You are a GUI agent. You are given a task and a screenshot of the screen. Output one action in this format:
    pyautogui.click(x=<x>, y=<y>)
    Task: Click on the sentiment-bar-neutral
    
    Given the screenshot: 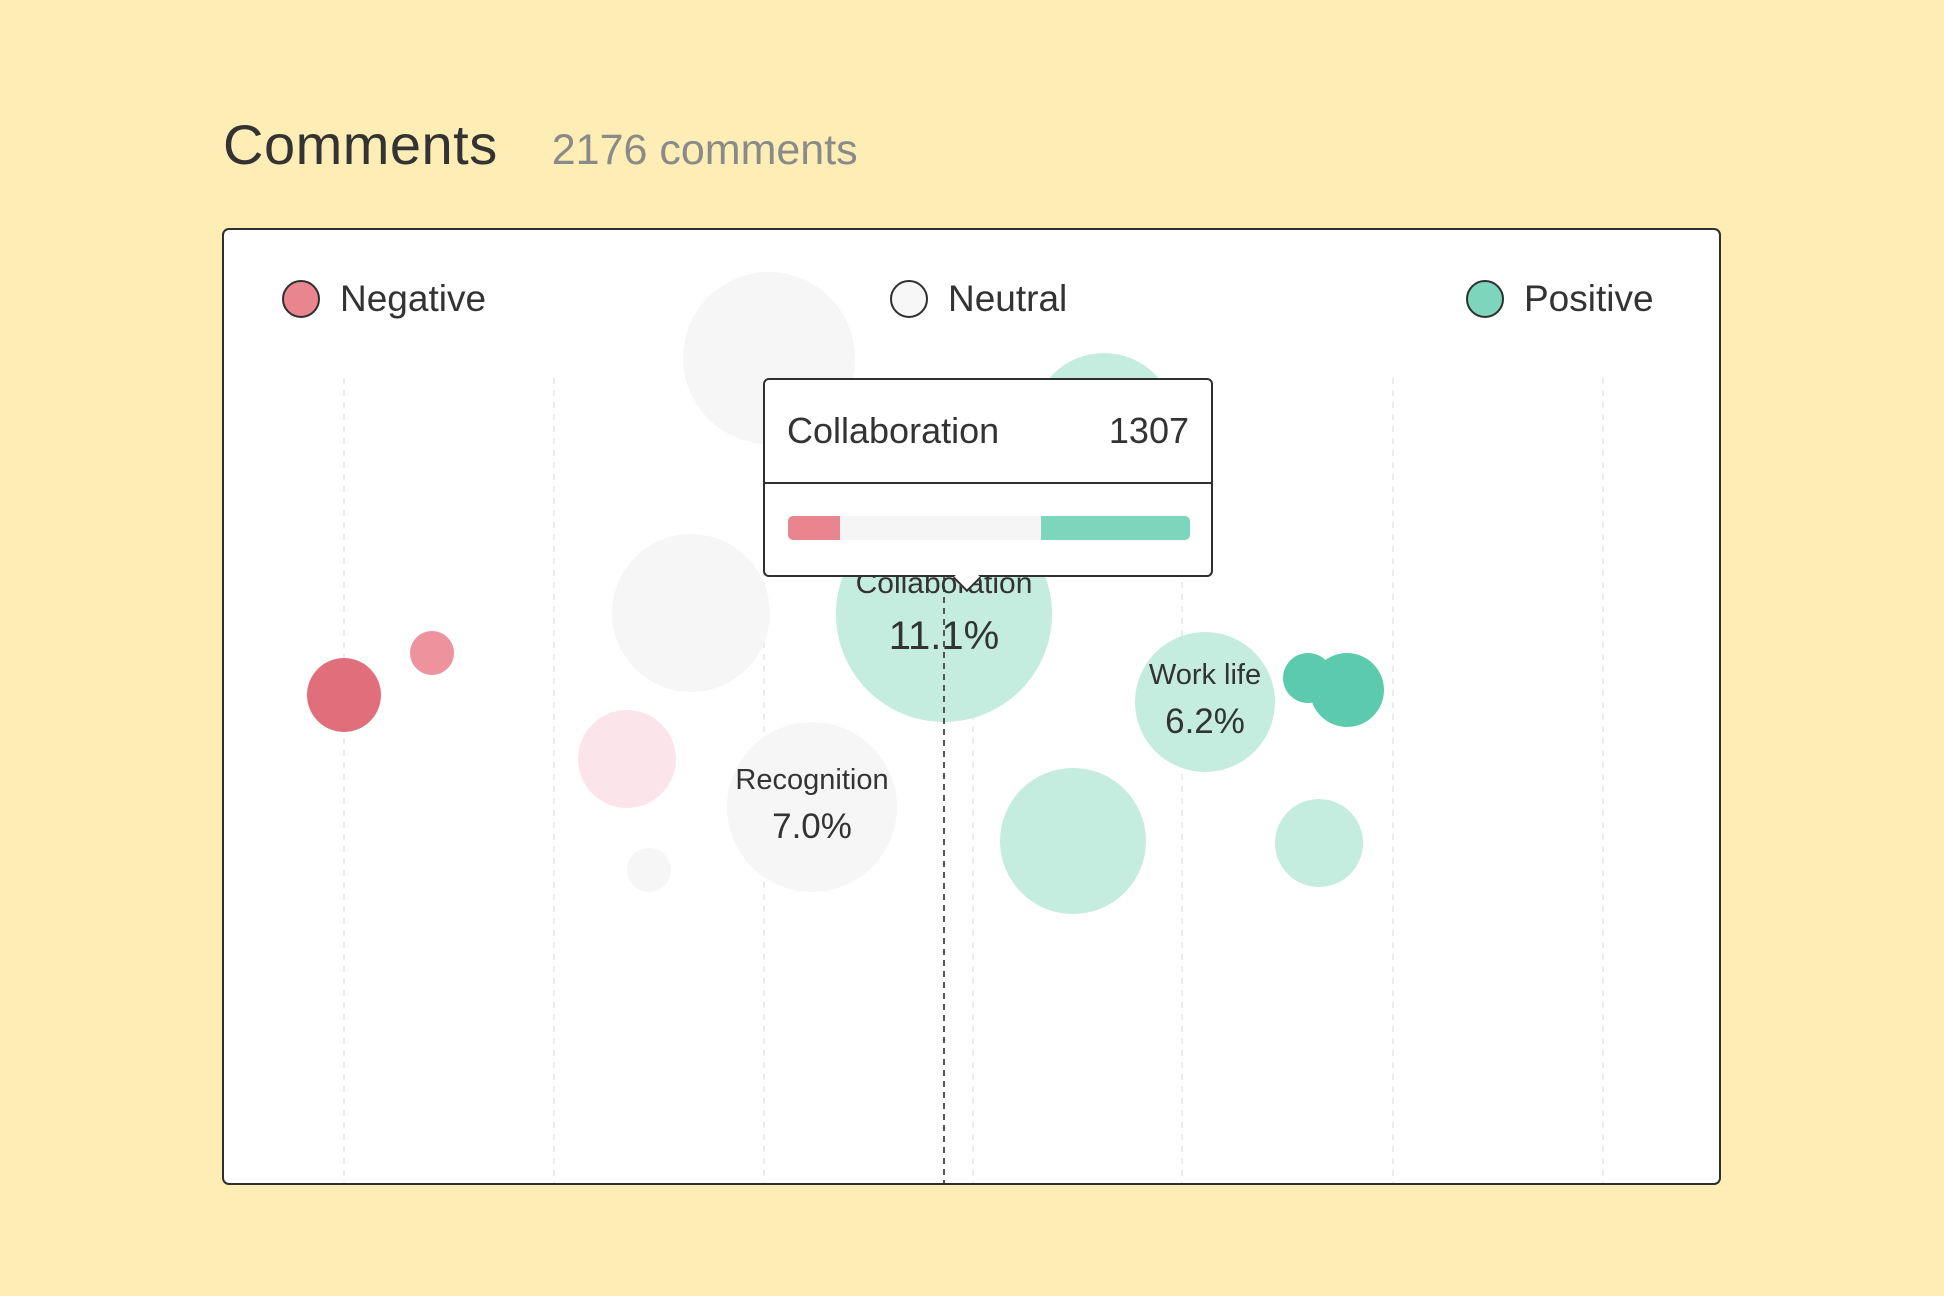 What is the action you would take?
    pyautogui.click(x=941, y=528)
    